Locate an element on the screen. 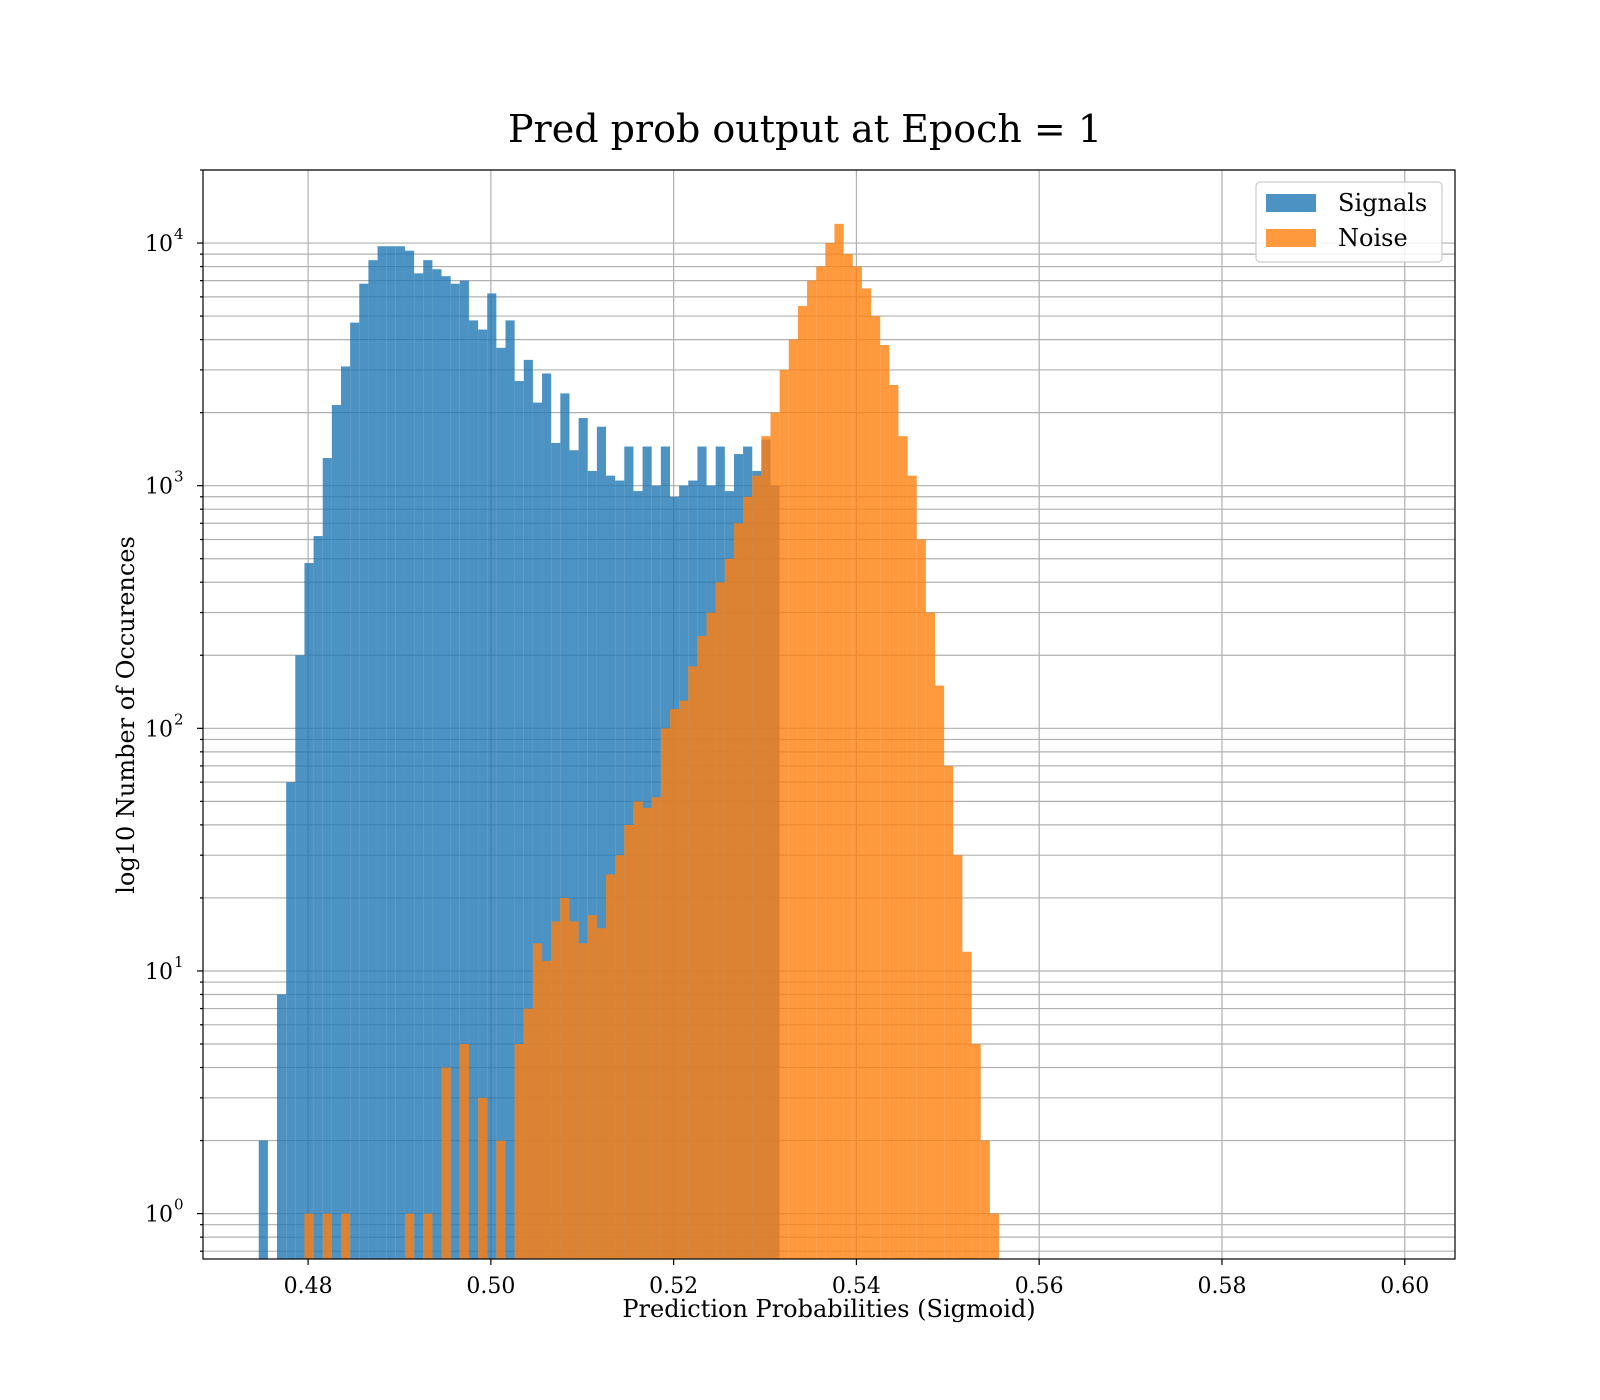 The image size is (1600, 1400). x-tick-label-1: 0.50 is located at coordinates (490, 1286).